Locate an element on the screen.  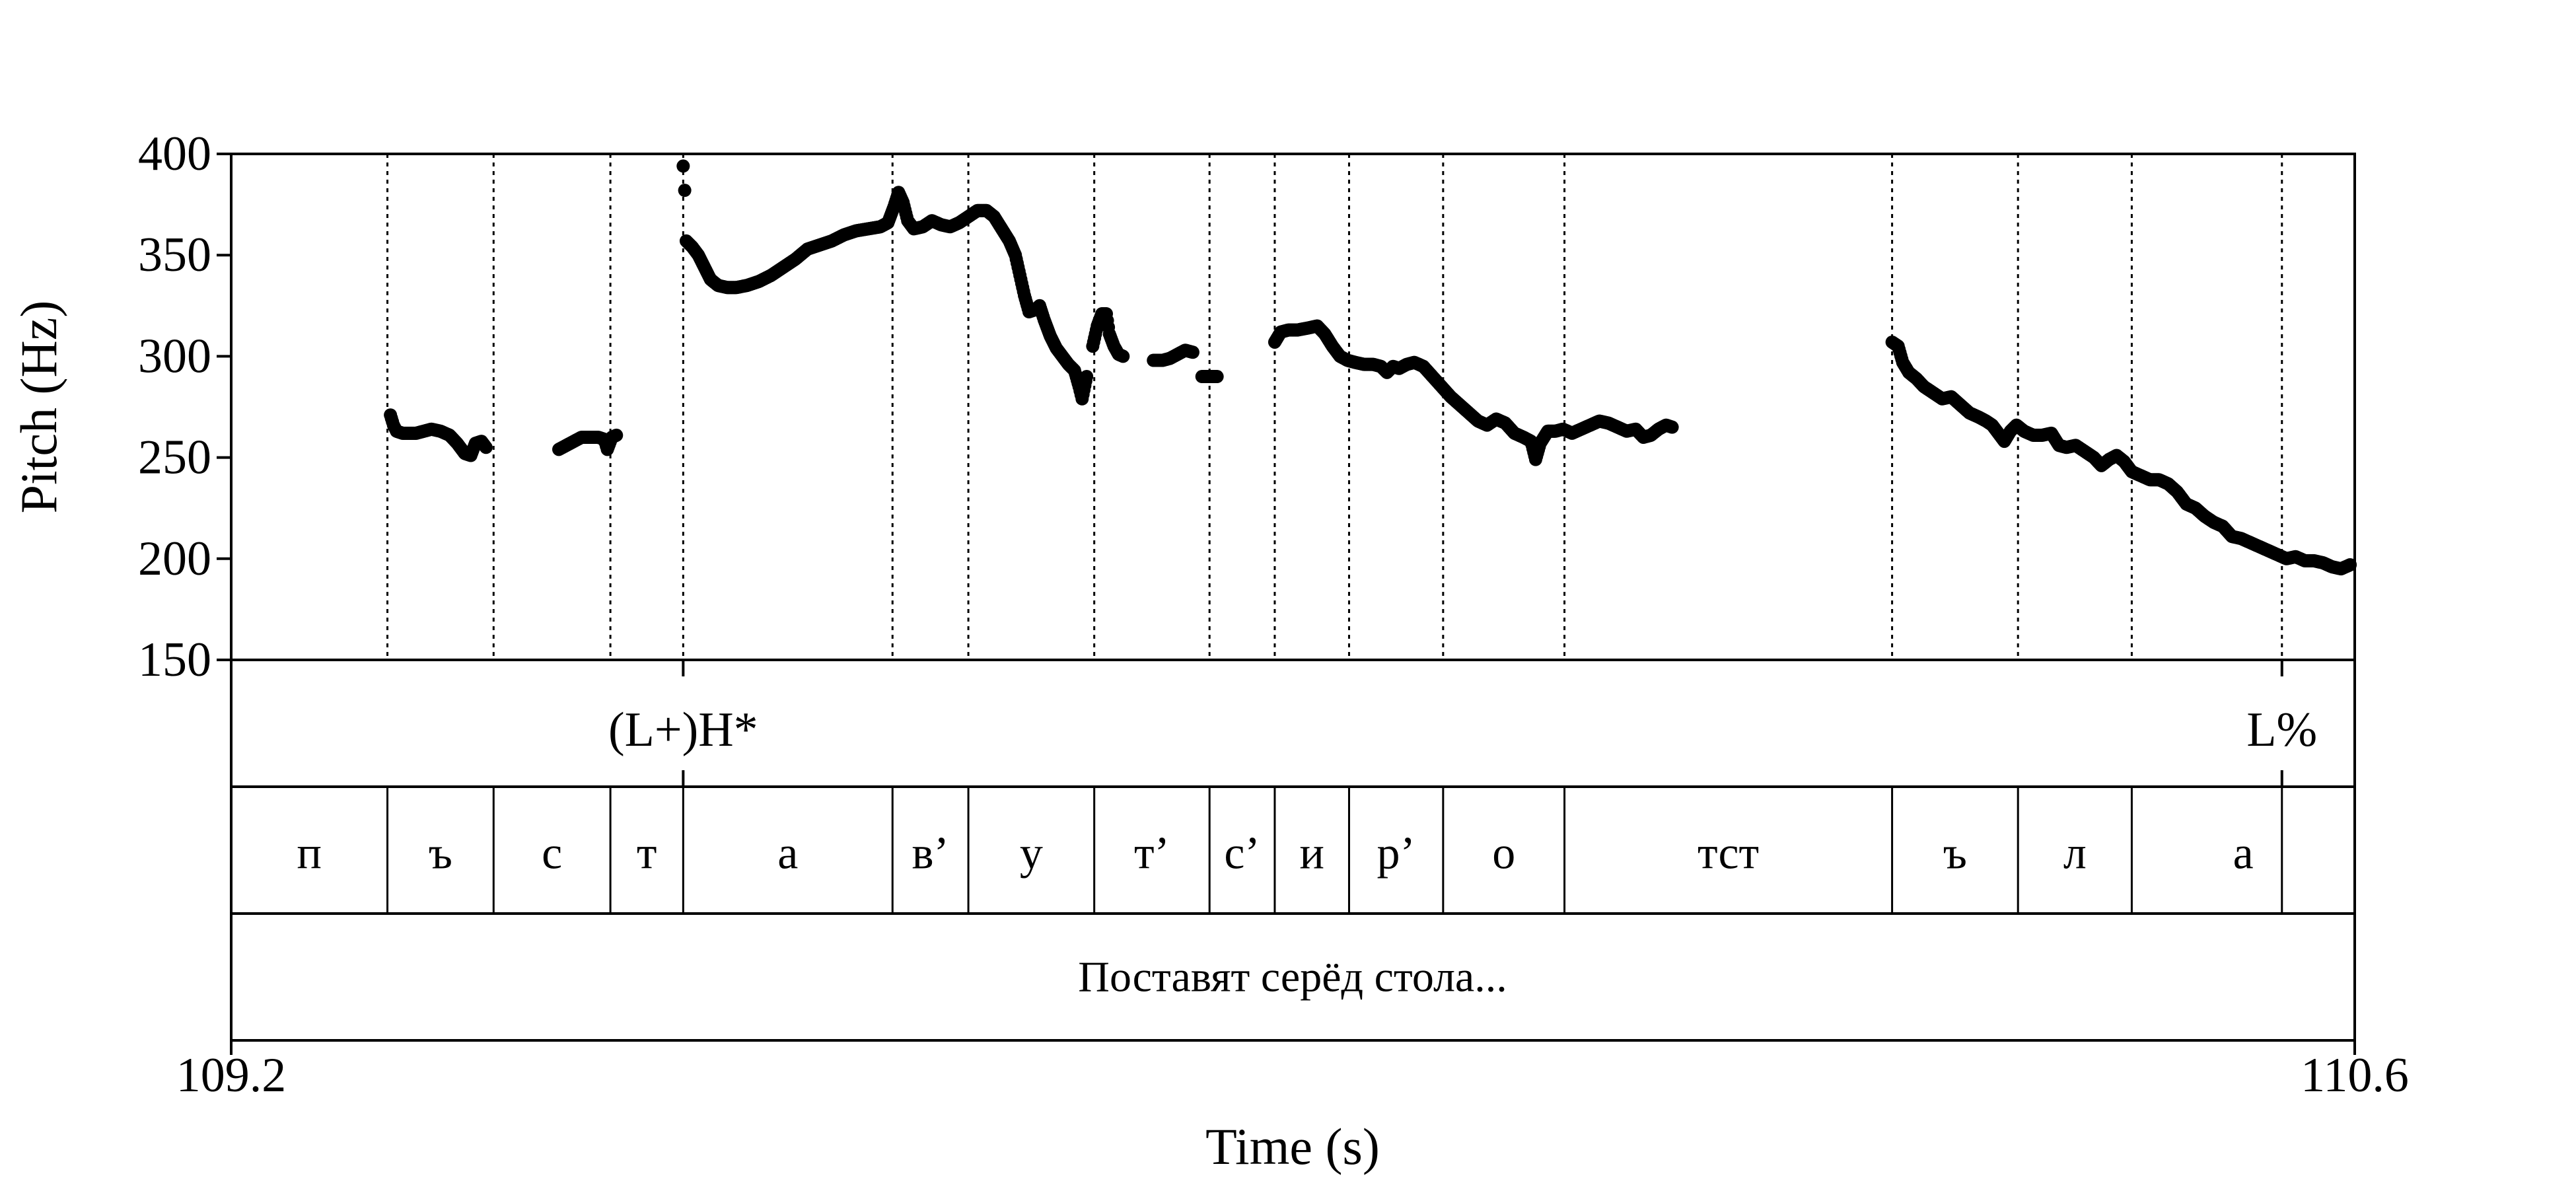
sentence-tier-box is located at coordinates (1293, 977).